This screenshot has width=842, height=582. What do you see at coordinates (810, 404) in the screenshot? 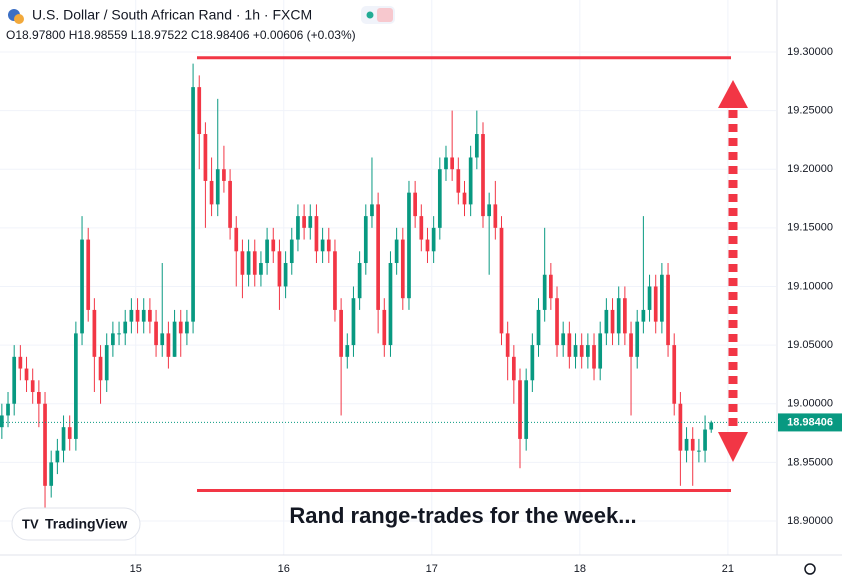
I see `y-tick-label: 19.00000` at bounding box center [810, 404].